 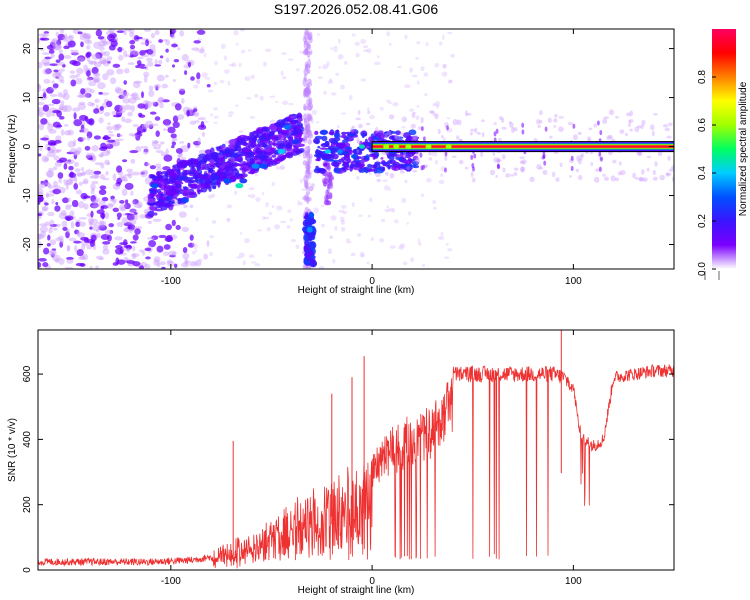 I want to click on tone-band, so click(x=523, y=146).